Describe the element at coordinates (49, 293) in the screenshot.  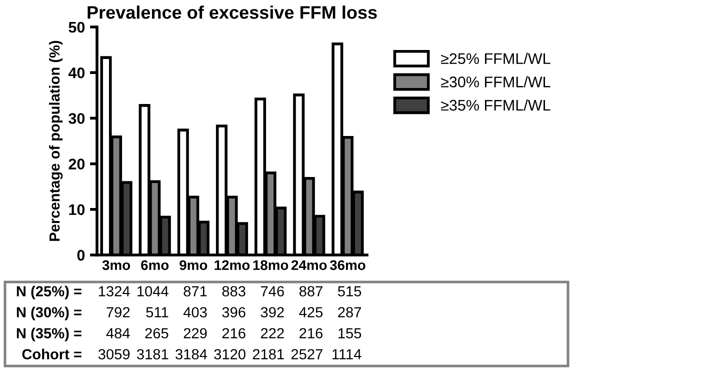
I see `text: N (25%) =` at that location.